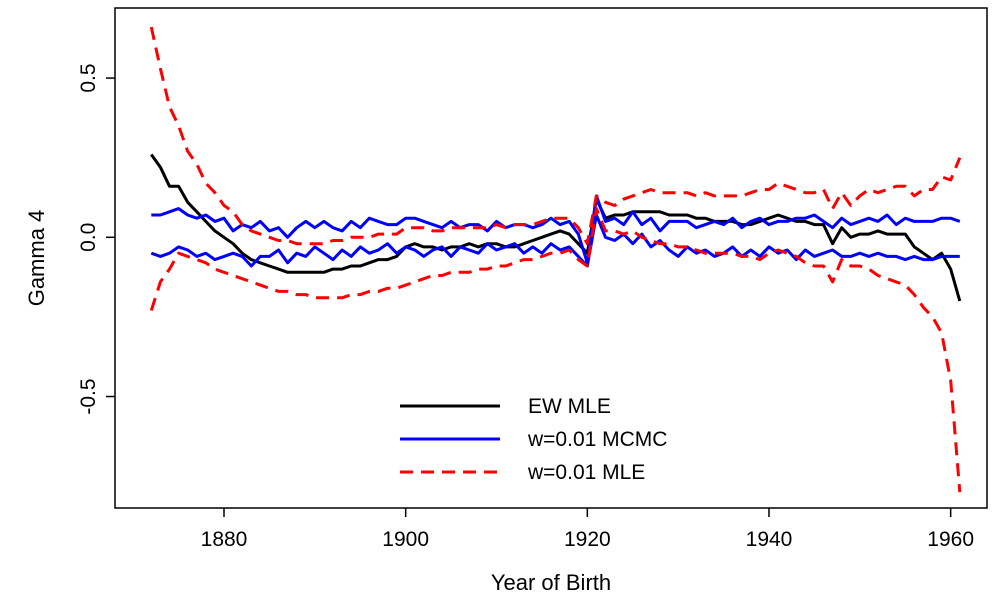 This screenshot has width=995, height=602. What do you see at coordinates (88, 237) in the screenshot?
I see `y-tick-label: 0.0` at bounding box center [88, 237].